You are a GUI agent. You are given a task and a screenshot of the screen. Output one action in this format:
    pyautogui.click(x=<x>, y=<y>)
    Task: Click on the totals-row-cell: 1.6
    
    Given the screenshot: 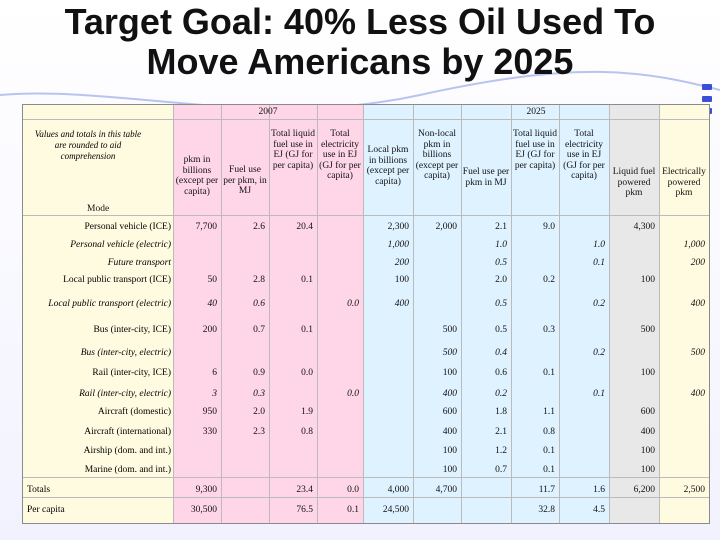 What is the action you would take?
    pyautogui.click(x=599, y=490)
    